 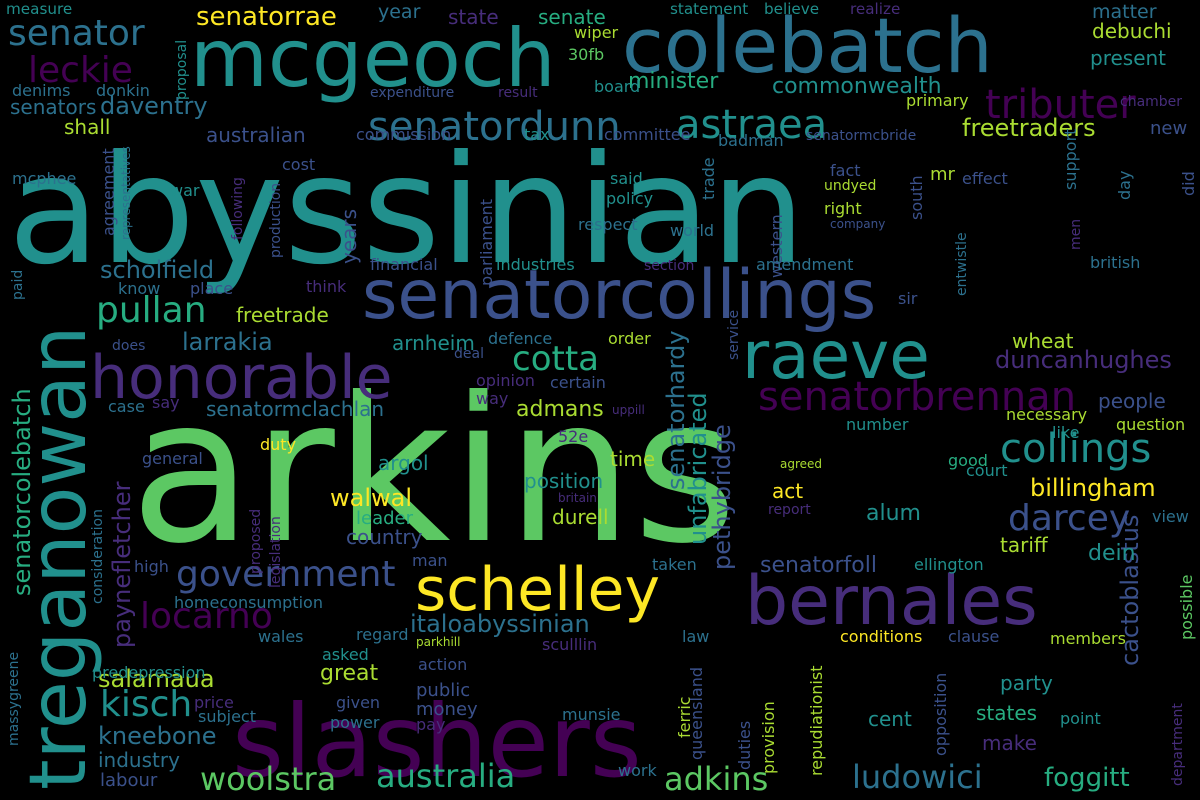 What do you see at coordinates (282, 315) in the screenshot?
I see `word: freetrade` at bounding box center [282, 315].